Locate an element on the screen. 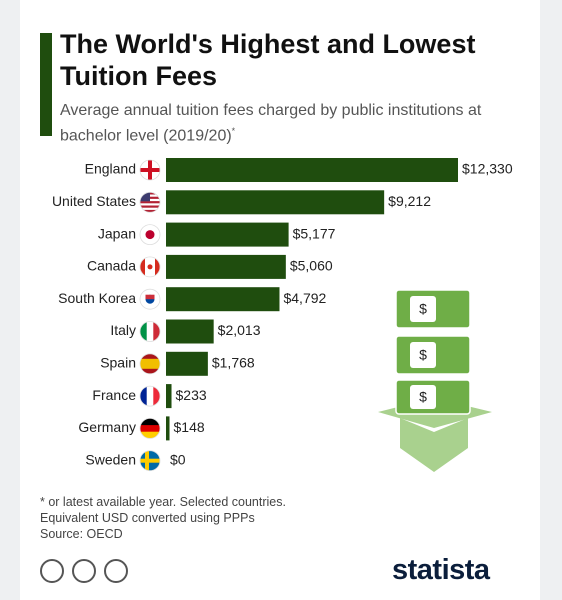 The height and width of the screenshot is (600, 562). note: Equivalent USD converted using PPPs is located at coordinates (147, 518).